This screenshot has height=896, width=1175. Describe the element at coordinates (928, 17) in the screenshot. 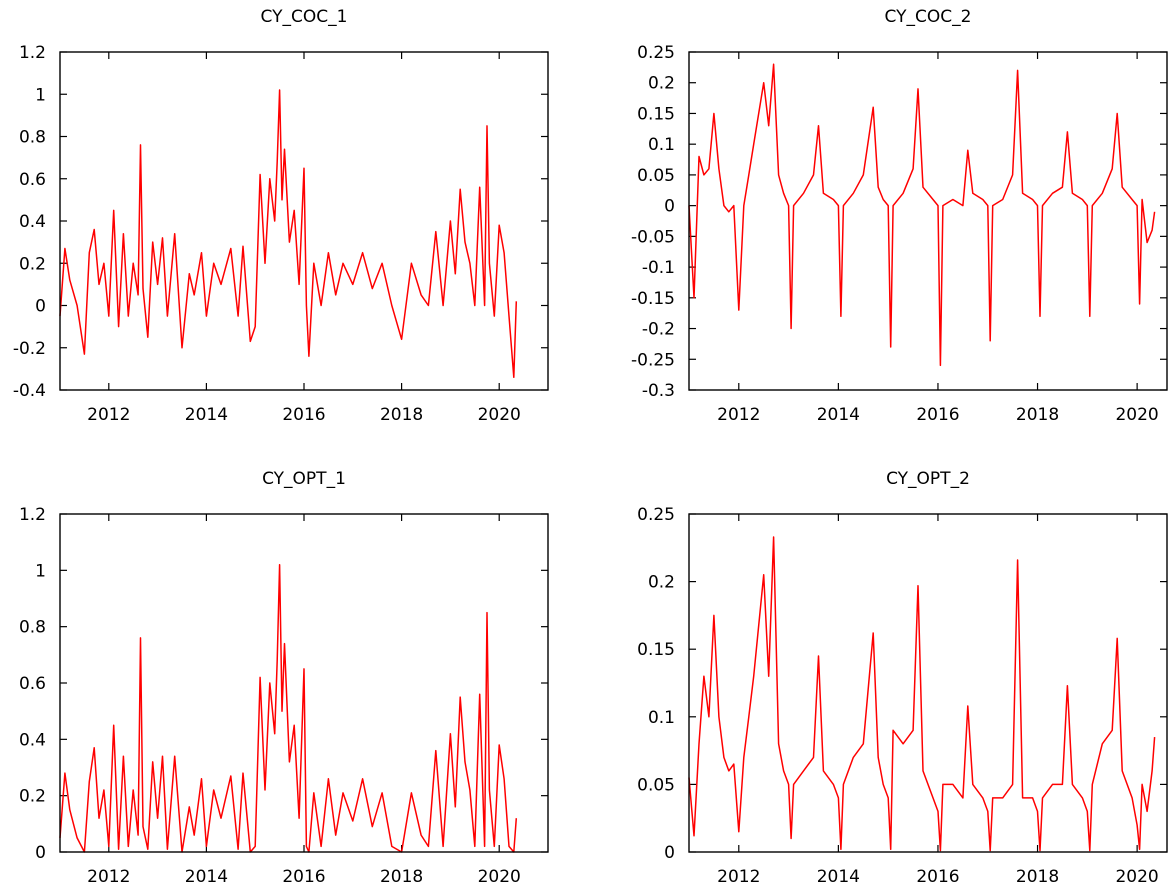

I see `chart-title: CY_COC_2` at that location.